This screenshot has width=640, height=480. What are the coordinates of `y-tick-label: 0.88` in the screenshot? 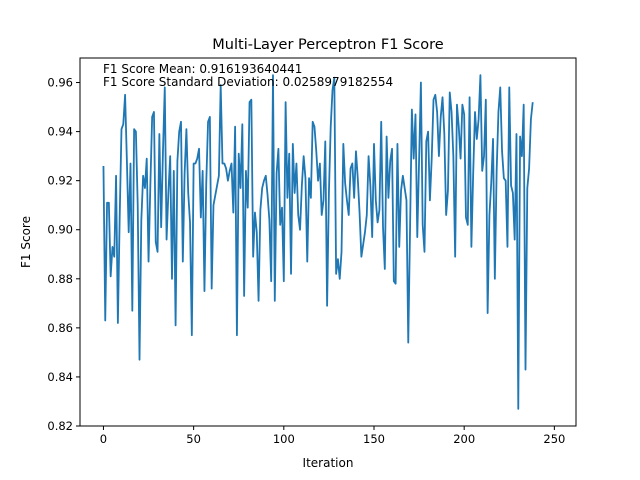 It's located at (60, 279).